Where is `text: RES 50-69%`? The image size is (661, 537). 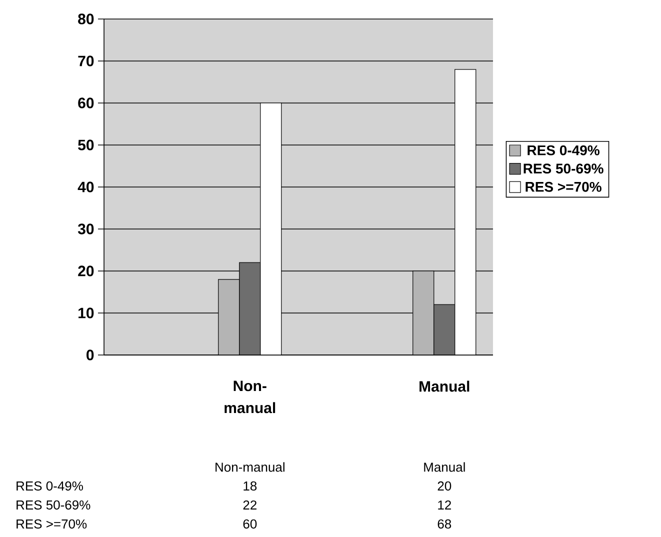
text: RES 50-69% is located at coordinates (53, 505).